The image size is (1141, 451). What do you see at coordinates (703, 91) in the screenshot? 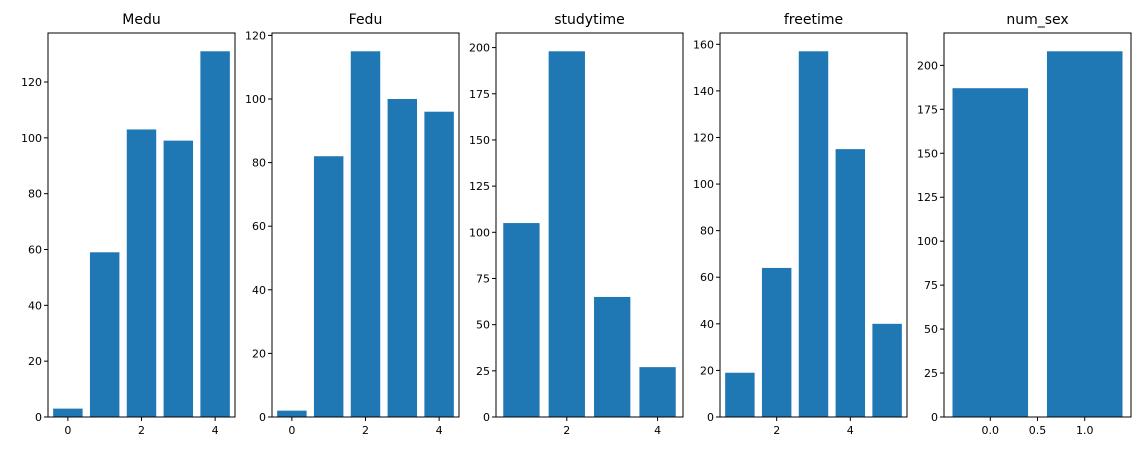
I see `y-tick-label: 140` at bounding box center [703, 91].